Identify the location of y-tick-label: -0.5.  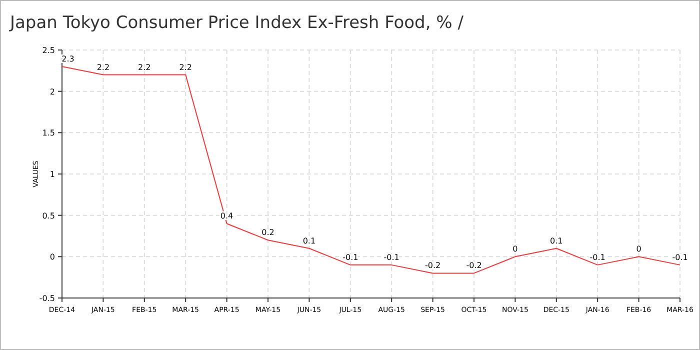
(47, 298).